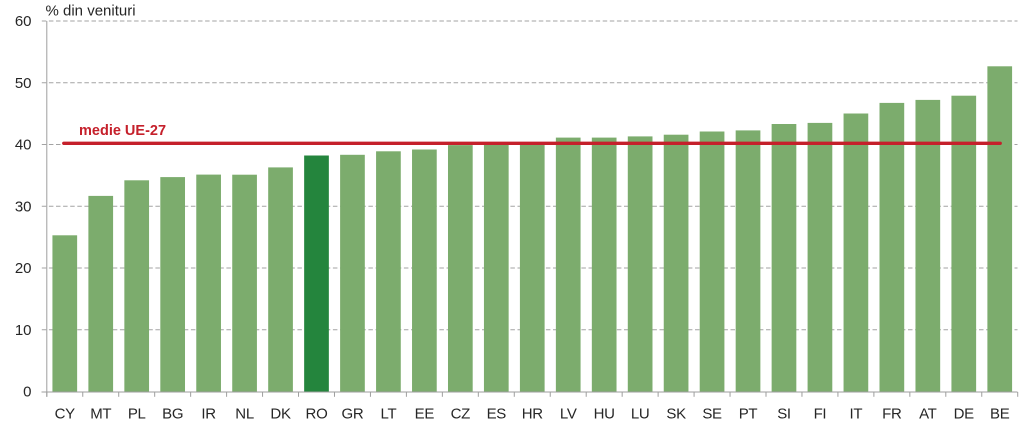 The image size is (1024, 430). Describe the element at coordinates (389, 414) in the screenshot. I see `svg-text: LT` at that location.